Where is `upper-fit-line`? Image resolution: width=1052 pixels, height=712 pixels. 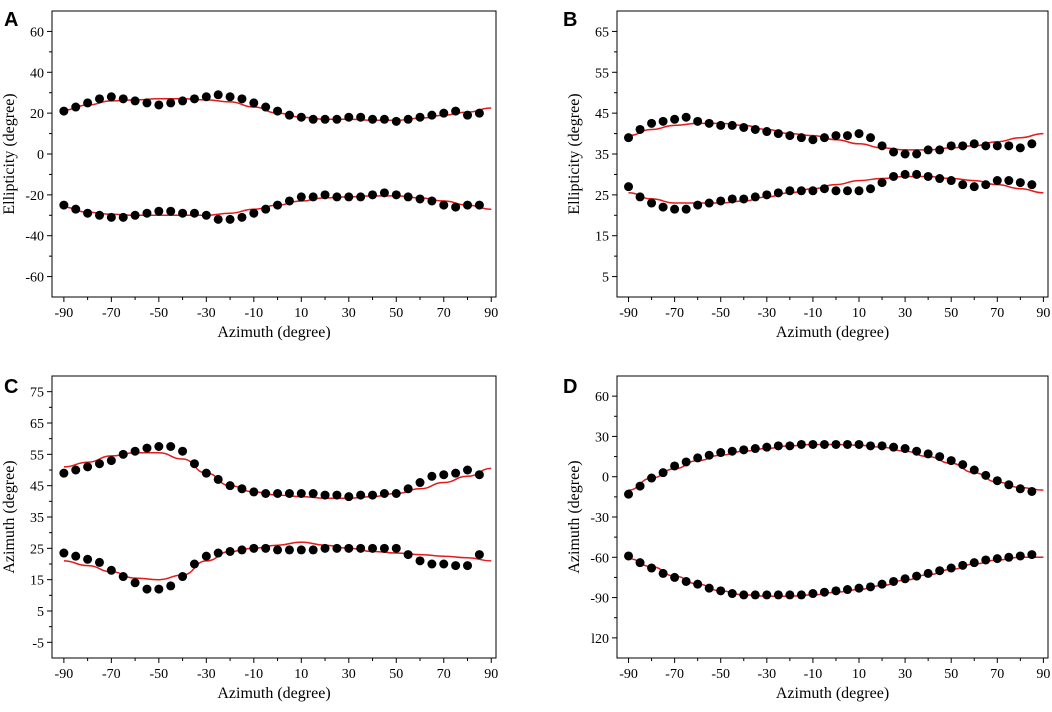 upper-fit-line is located at coordinates (836, 467).